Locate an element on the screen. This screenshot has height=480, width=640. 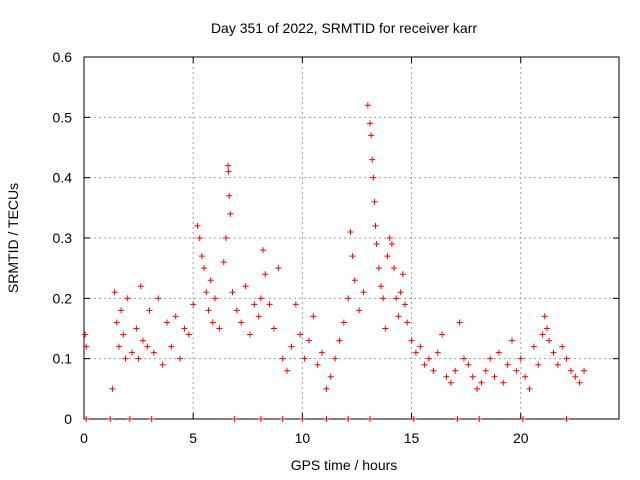
y-tick-label: 0.5 is located at coordinates (63, 117).